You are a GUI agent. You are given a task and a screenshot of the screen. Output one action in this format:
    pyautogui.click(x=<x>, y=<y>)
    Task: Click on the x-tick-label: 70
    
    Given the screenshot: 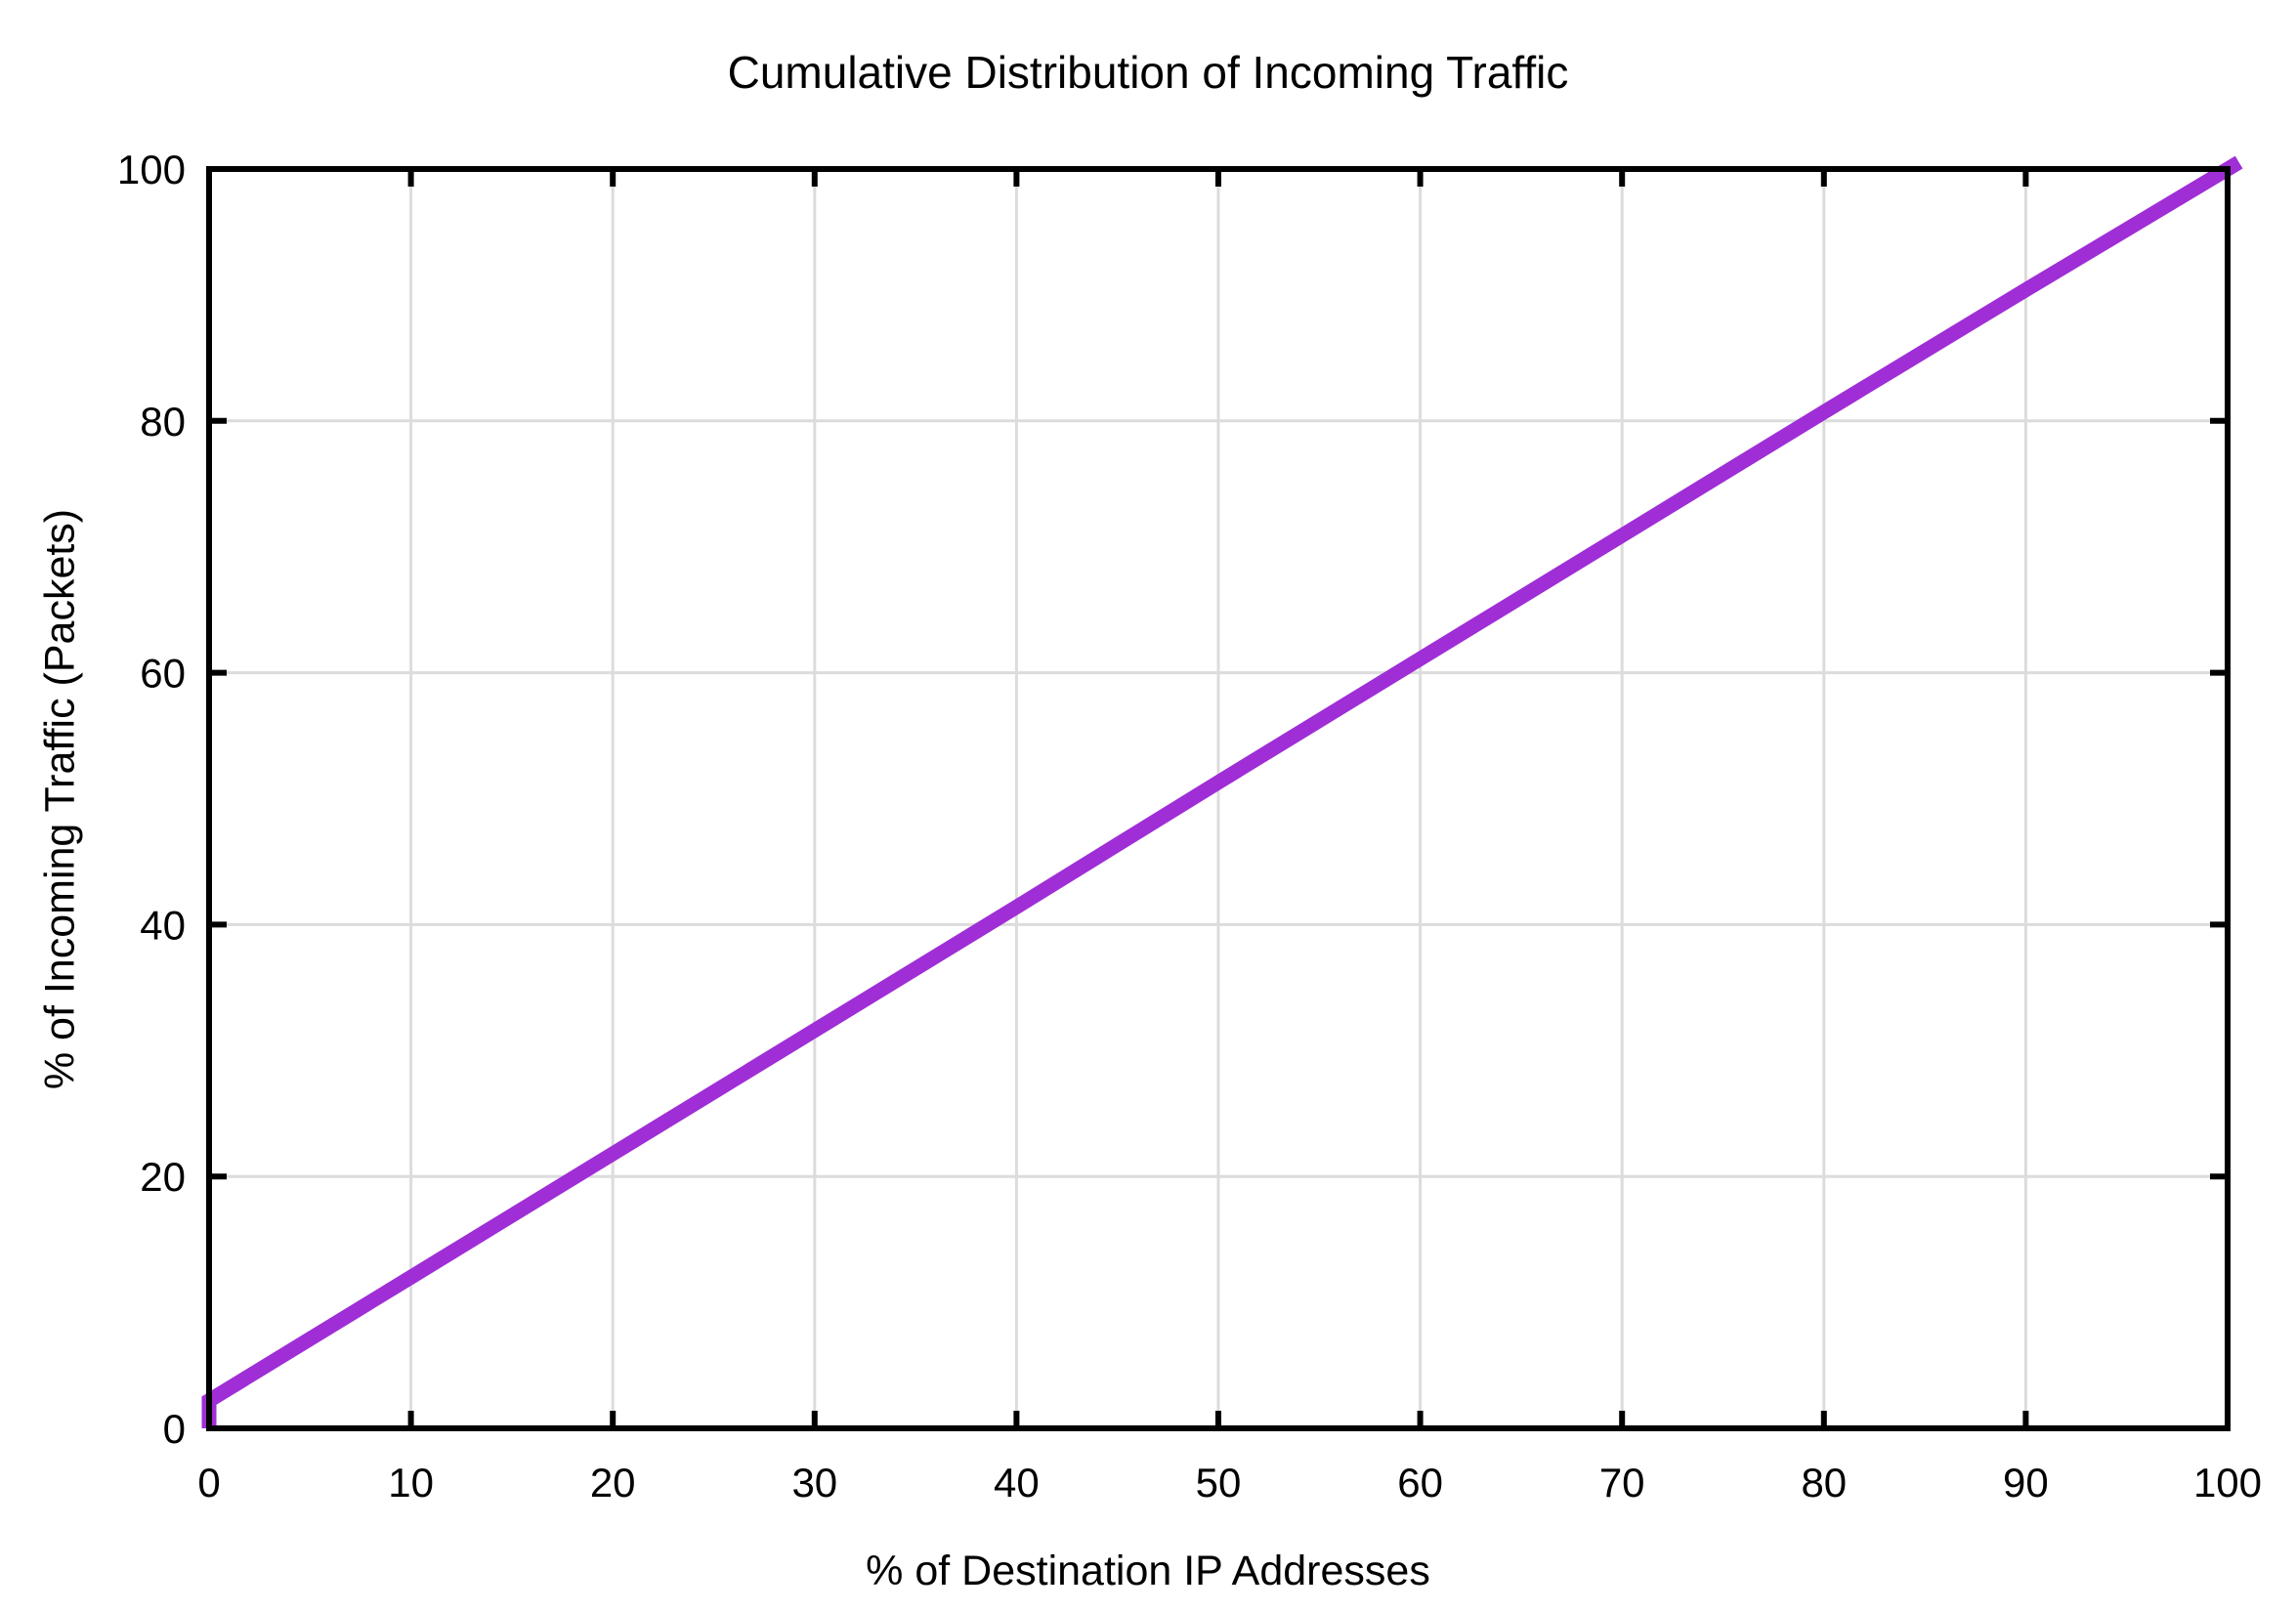 What is the action you would take?
    pyautogui.click(x=1622, y=1483)
    